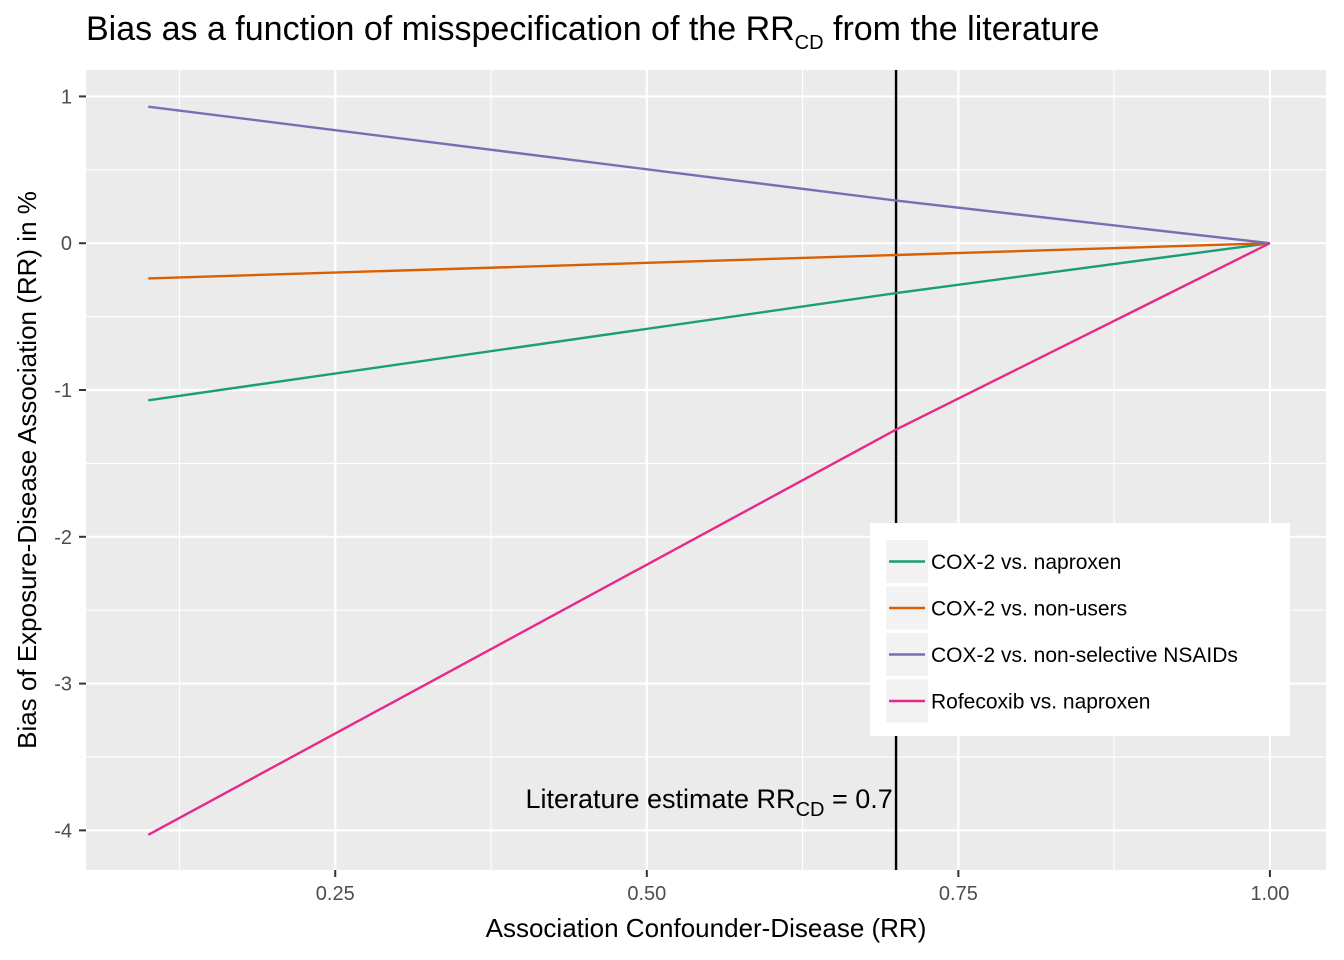 This screenshot has width=1344, height=960. What do you see at coordinates (660, 799) in the screenshot?
I see `annotation-prefix: Literature estimate RR` at bounding box center [660, 799].